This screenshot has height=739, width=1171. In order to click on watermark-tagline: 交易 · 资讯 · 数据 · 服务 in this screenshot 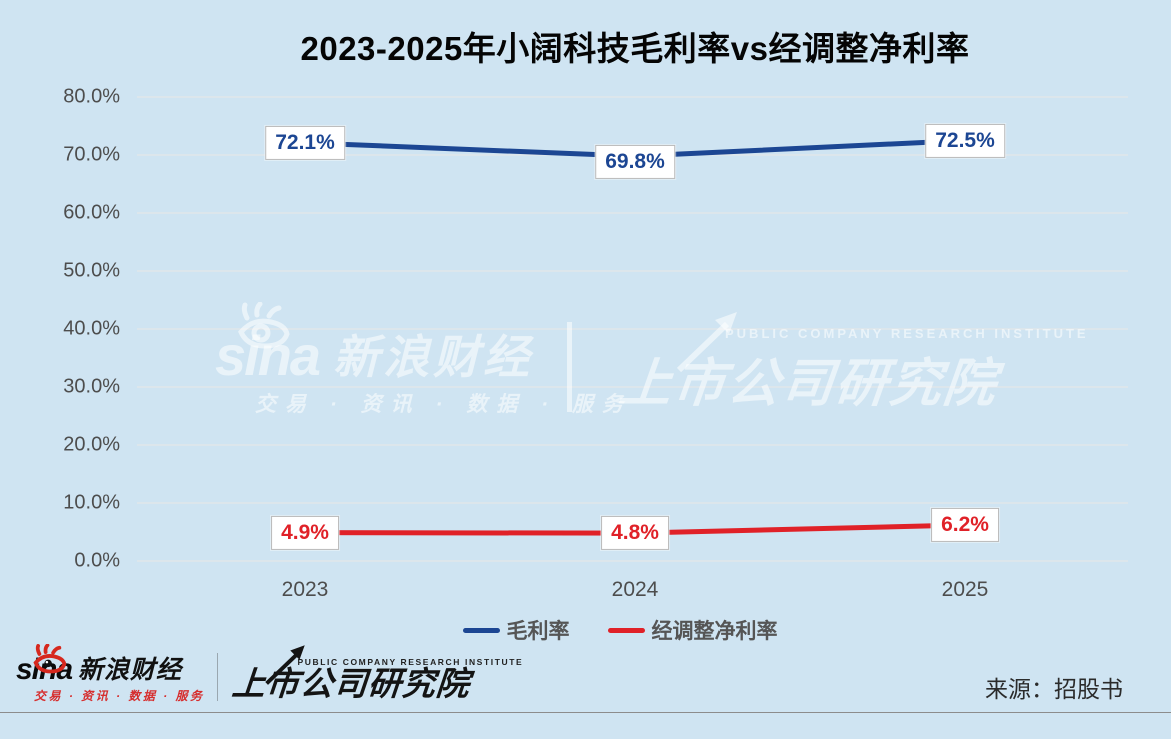, I will do `click(443, 404)`.